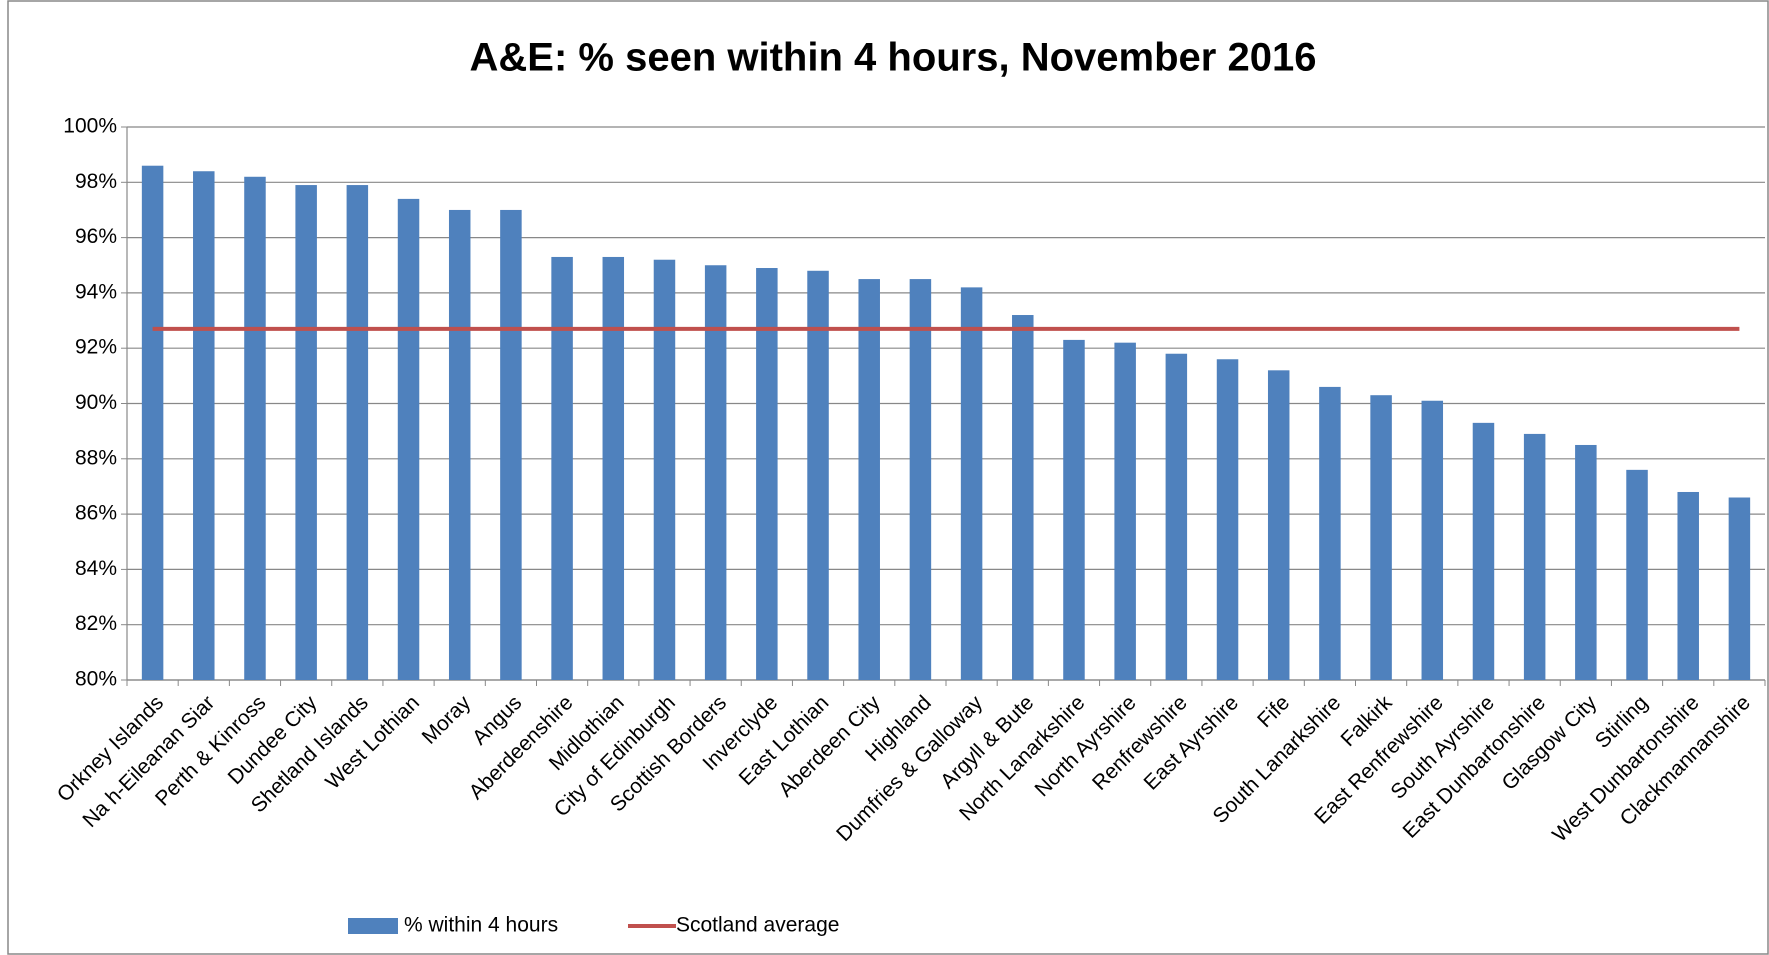 The height and width of the screenshot is (955, 1769). What do you see at coordinates (96, 623) in the screenshot?
I see `y-tick-label: 82%` at bounding box center [96, 623].